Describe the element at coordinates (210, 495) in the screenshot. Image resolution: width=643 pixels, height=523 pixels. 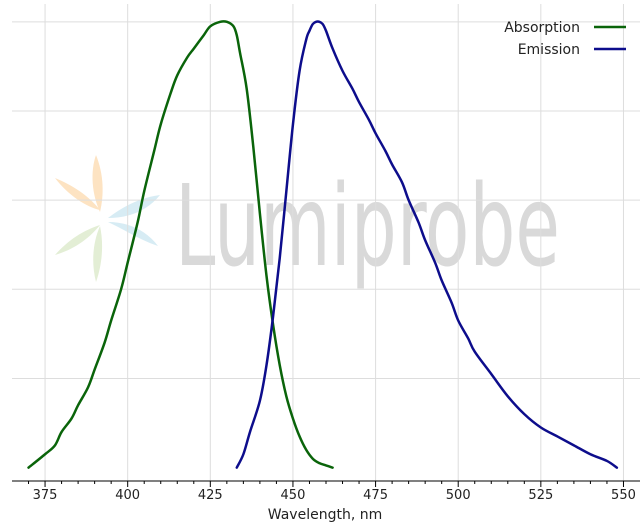
I see `x-tick-label: 425` at that location.